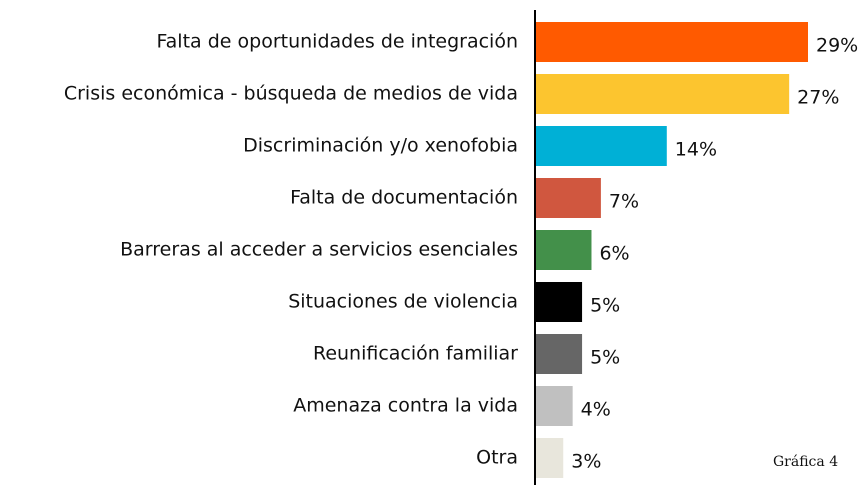 The height and width of the screenshot is (485, 862). I want to click on value-label: 4%, so click(596, 410).